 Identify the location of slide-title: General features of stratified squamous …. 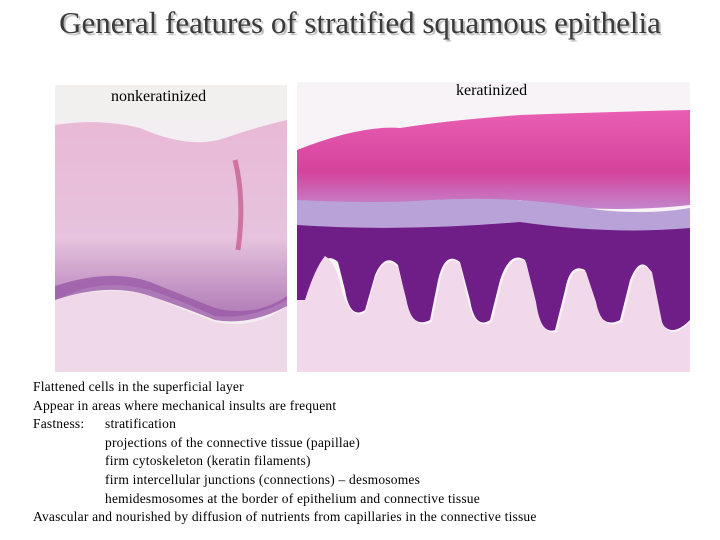
(360, 22).